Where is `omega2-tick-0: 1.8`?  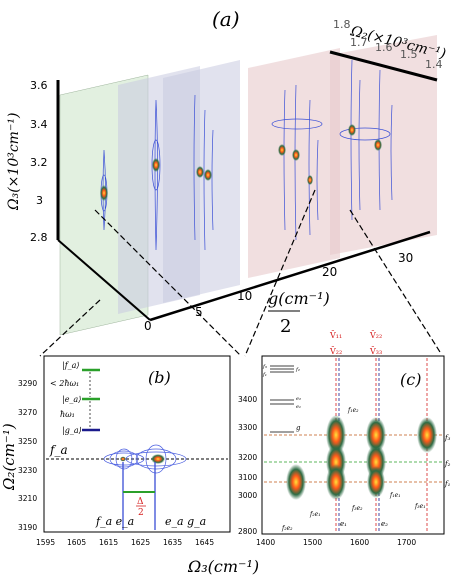 omega2-tick-0: 1.8 is located at coordinates (342, 24).